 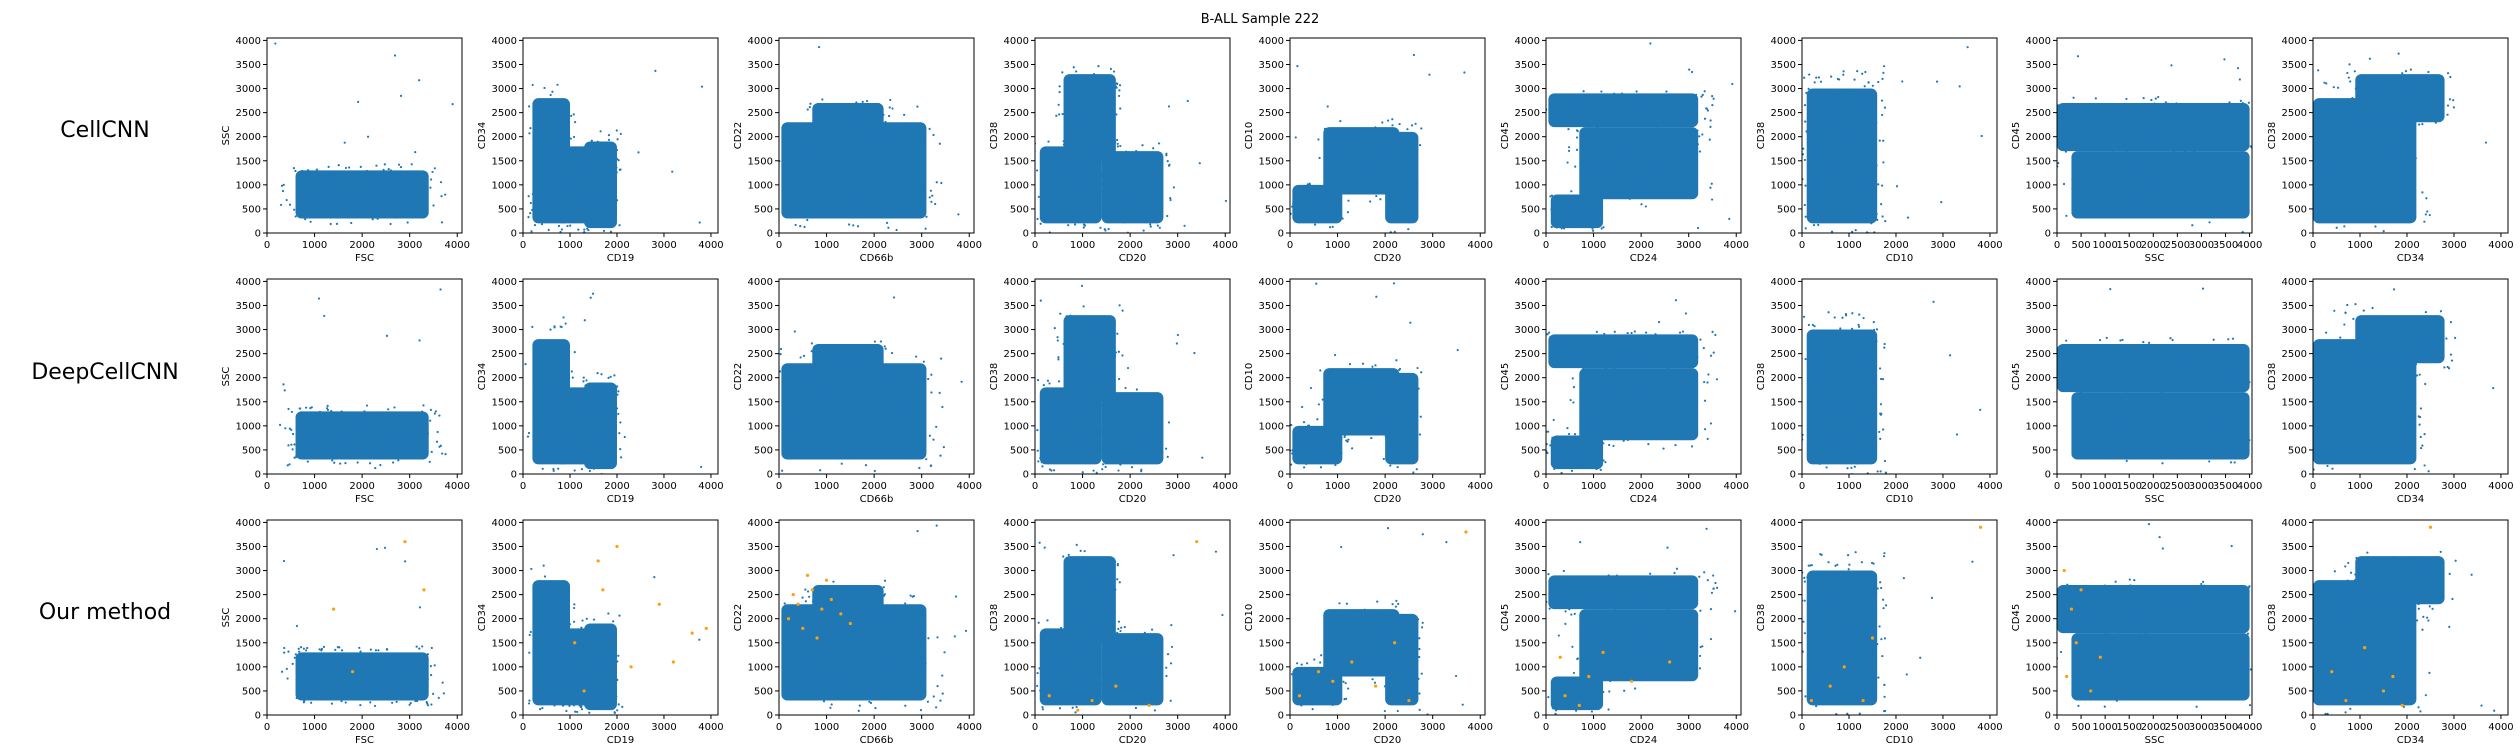 What do you see at coordinates (1895, 486) in the screenshot?
I see `x-tick-label: 2000` at bounding box center [1895, 486].